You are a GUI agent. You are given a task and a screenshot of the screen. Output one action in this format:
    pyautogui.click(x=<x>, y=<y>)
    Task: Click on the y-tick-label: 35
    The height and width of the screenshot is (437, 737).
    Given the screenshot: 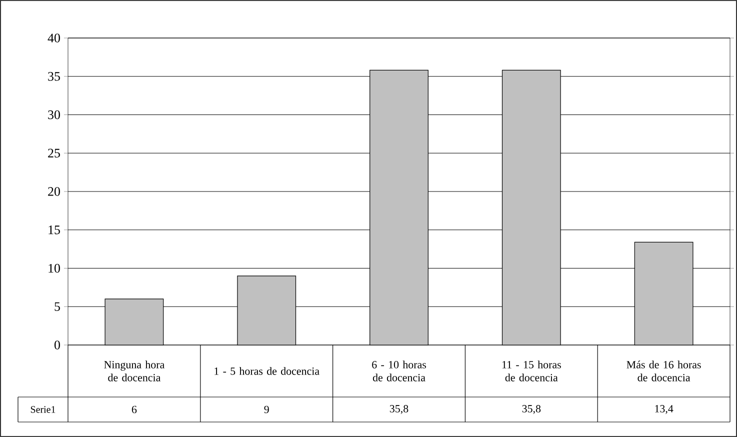 What is the action you would take?
    pyautogui.click(x=54, y=76)
    